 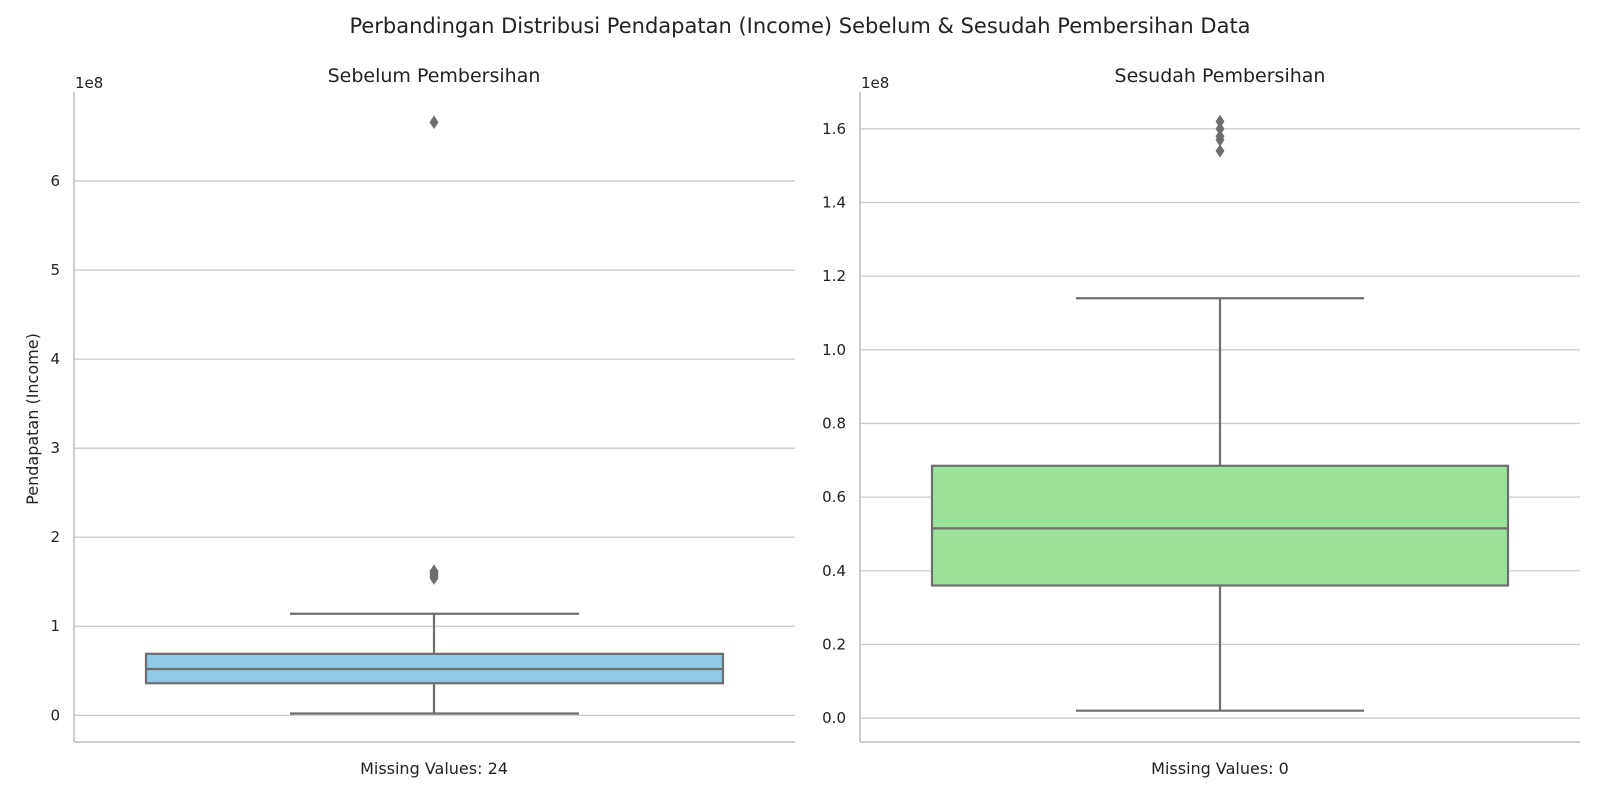 I want to click on y-tick-label: 0.8, so click(x=834, y=423).